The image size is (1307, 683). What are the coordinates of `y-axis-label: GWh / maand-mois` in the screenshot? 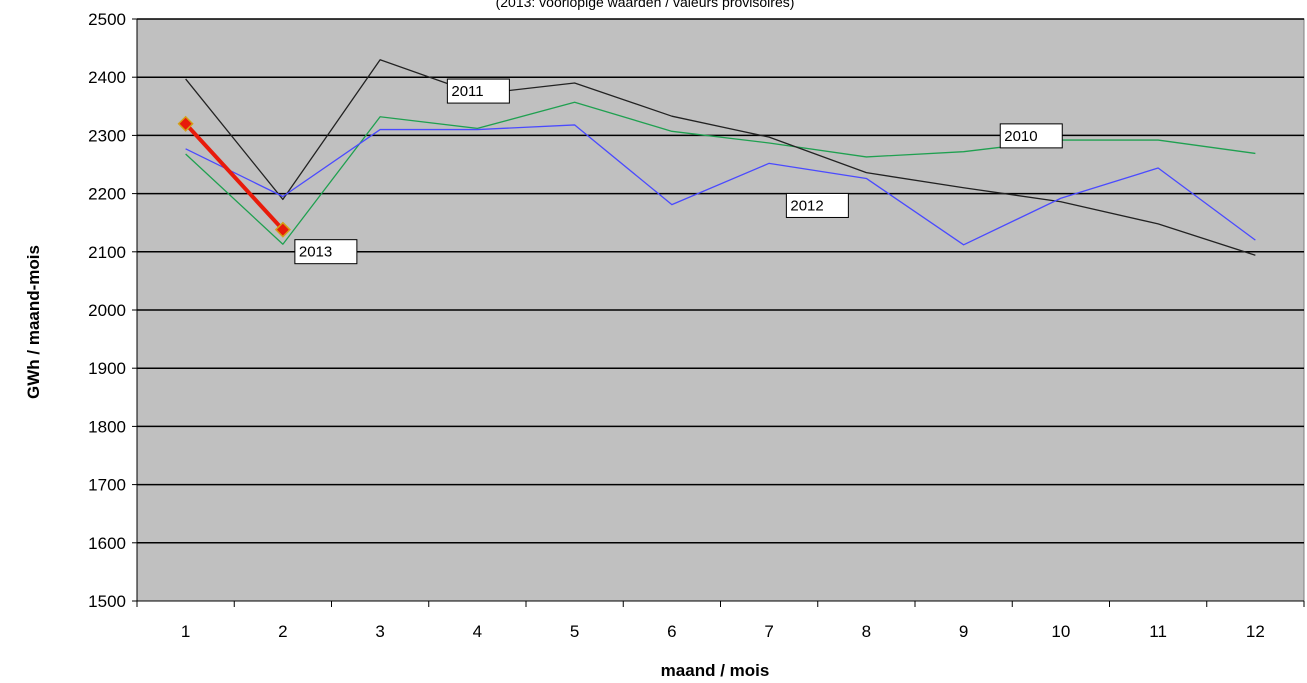 It's located at (33, 322).